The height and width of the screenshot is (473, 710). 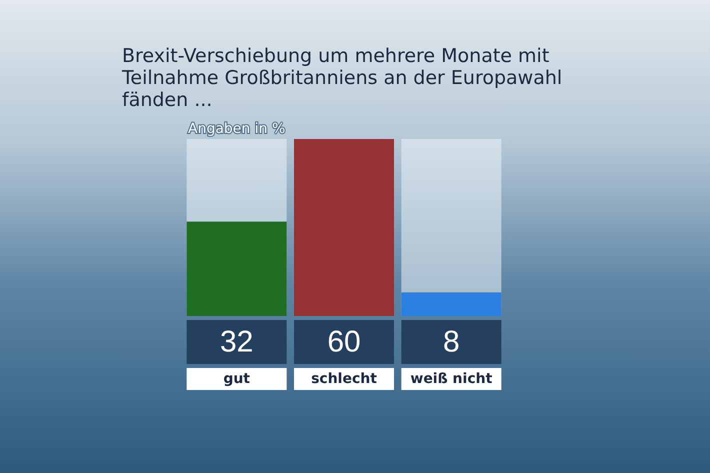 What do you see at coordinates (237, 342) in the screenshot?
I see `data-label: 32` at bounding box center [237, 342].